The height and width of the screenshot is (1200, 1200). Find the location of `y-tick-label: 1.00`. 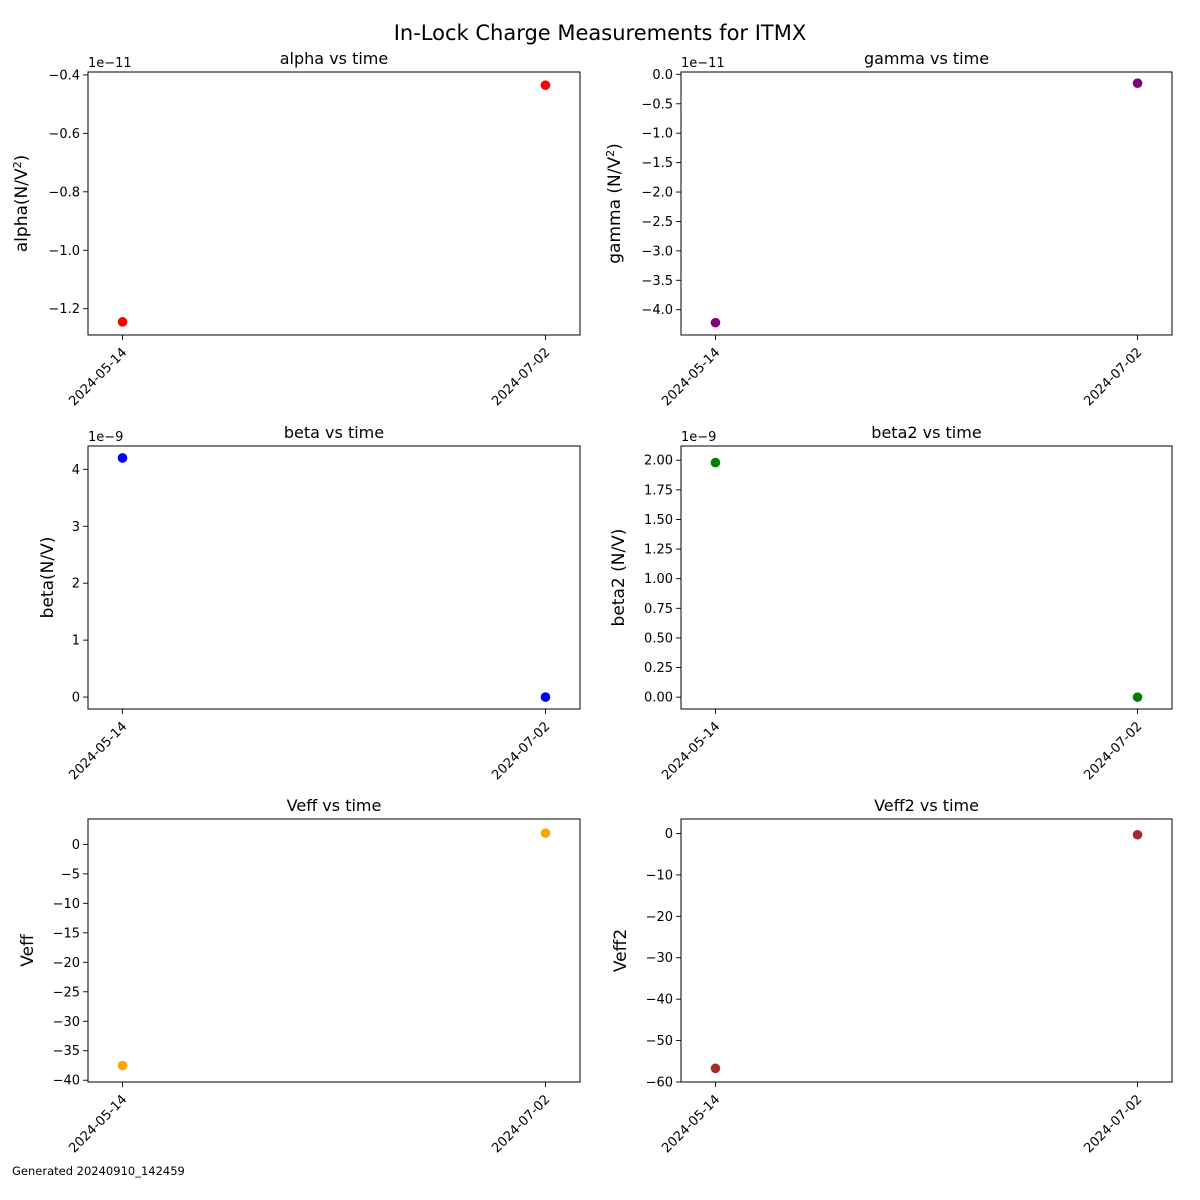

y-tick-label: 1.00 is located at coordinates (658, 579).